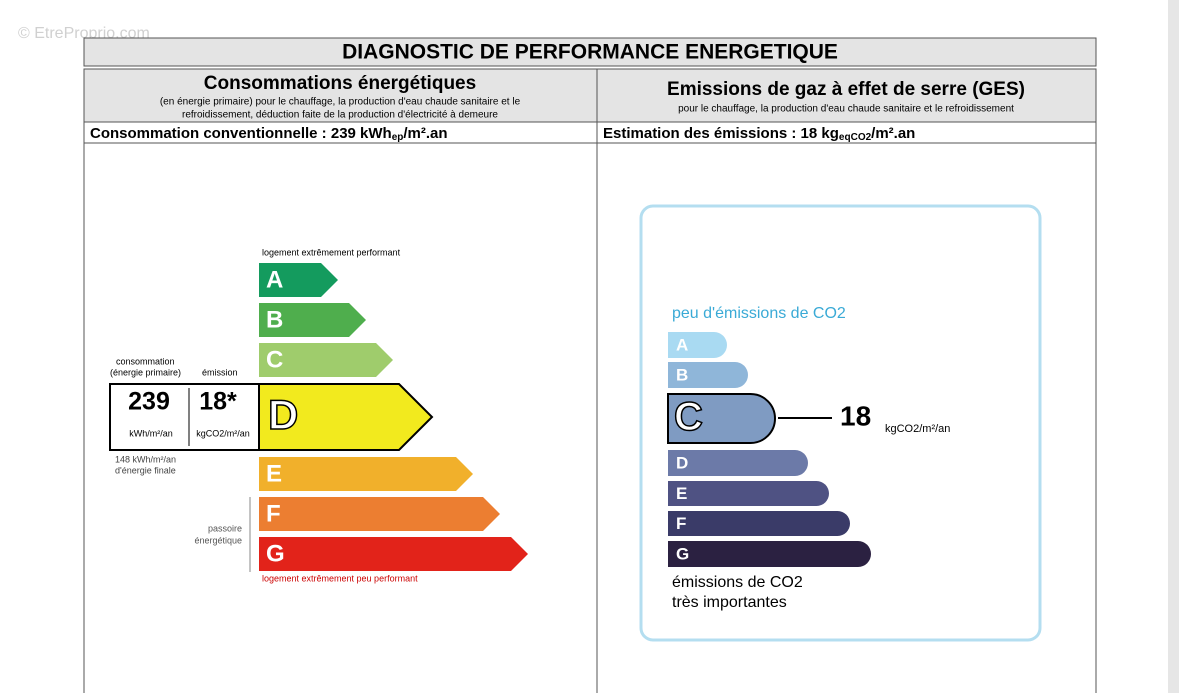 The image size is (1179, 693). I want to click on bottom-label: très importantes, so click(729, 602).